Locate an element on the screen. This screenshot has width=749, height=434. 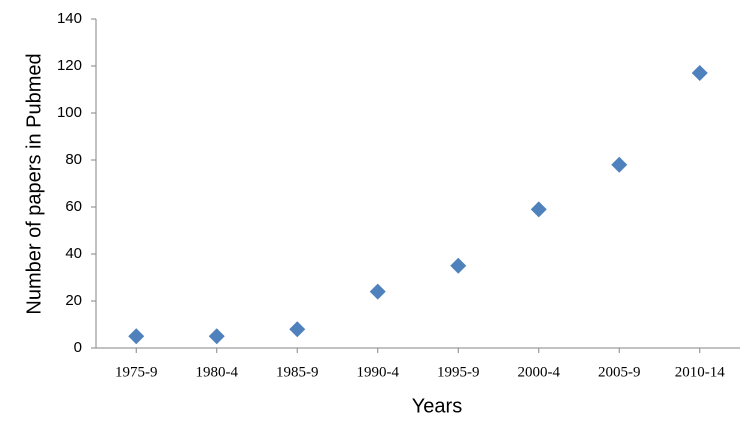
y-tick-label: 0 is located at coordinates (78, 347).